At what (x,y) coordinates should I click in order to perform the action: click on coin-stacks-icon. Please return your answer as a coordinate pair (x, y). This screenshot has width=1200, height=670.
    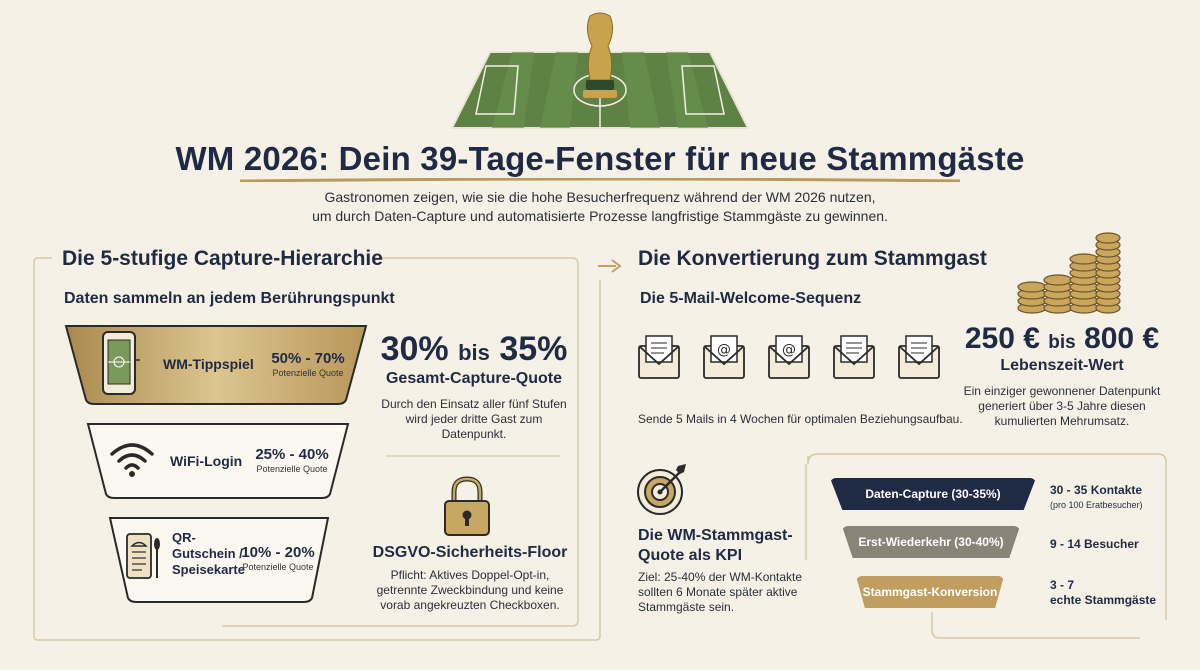
    Looking at the image, I should click on (1069, 273).